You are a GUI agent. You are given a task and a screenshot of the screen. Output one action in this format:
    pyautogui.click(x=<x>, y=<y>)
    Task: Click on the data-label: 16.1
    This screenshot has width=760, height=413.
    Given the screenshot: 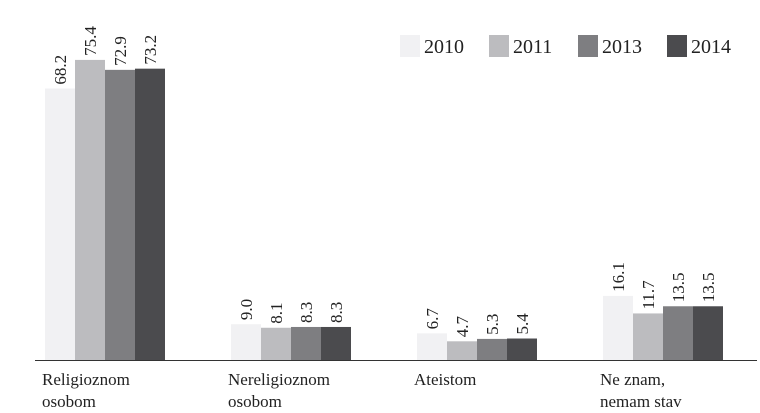 What is the action you would take?
    pyautogui.click(x=618, y=277)
    